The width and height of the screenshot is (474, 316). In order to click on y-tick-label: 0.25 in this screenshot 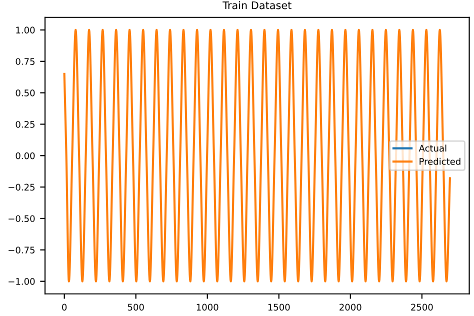, I will do `click(25, 124)`.